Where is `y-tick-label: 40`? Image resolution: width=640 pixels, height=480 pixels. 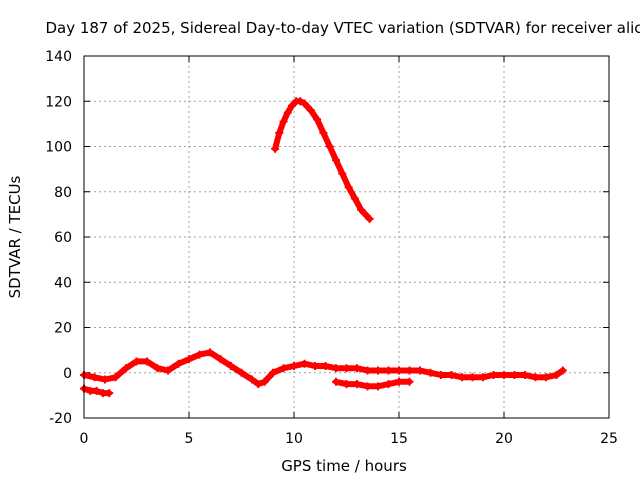 y-tick-label: 40 is located at coordinates (63, 283).